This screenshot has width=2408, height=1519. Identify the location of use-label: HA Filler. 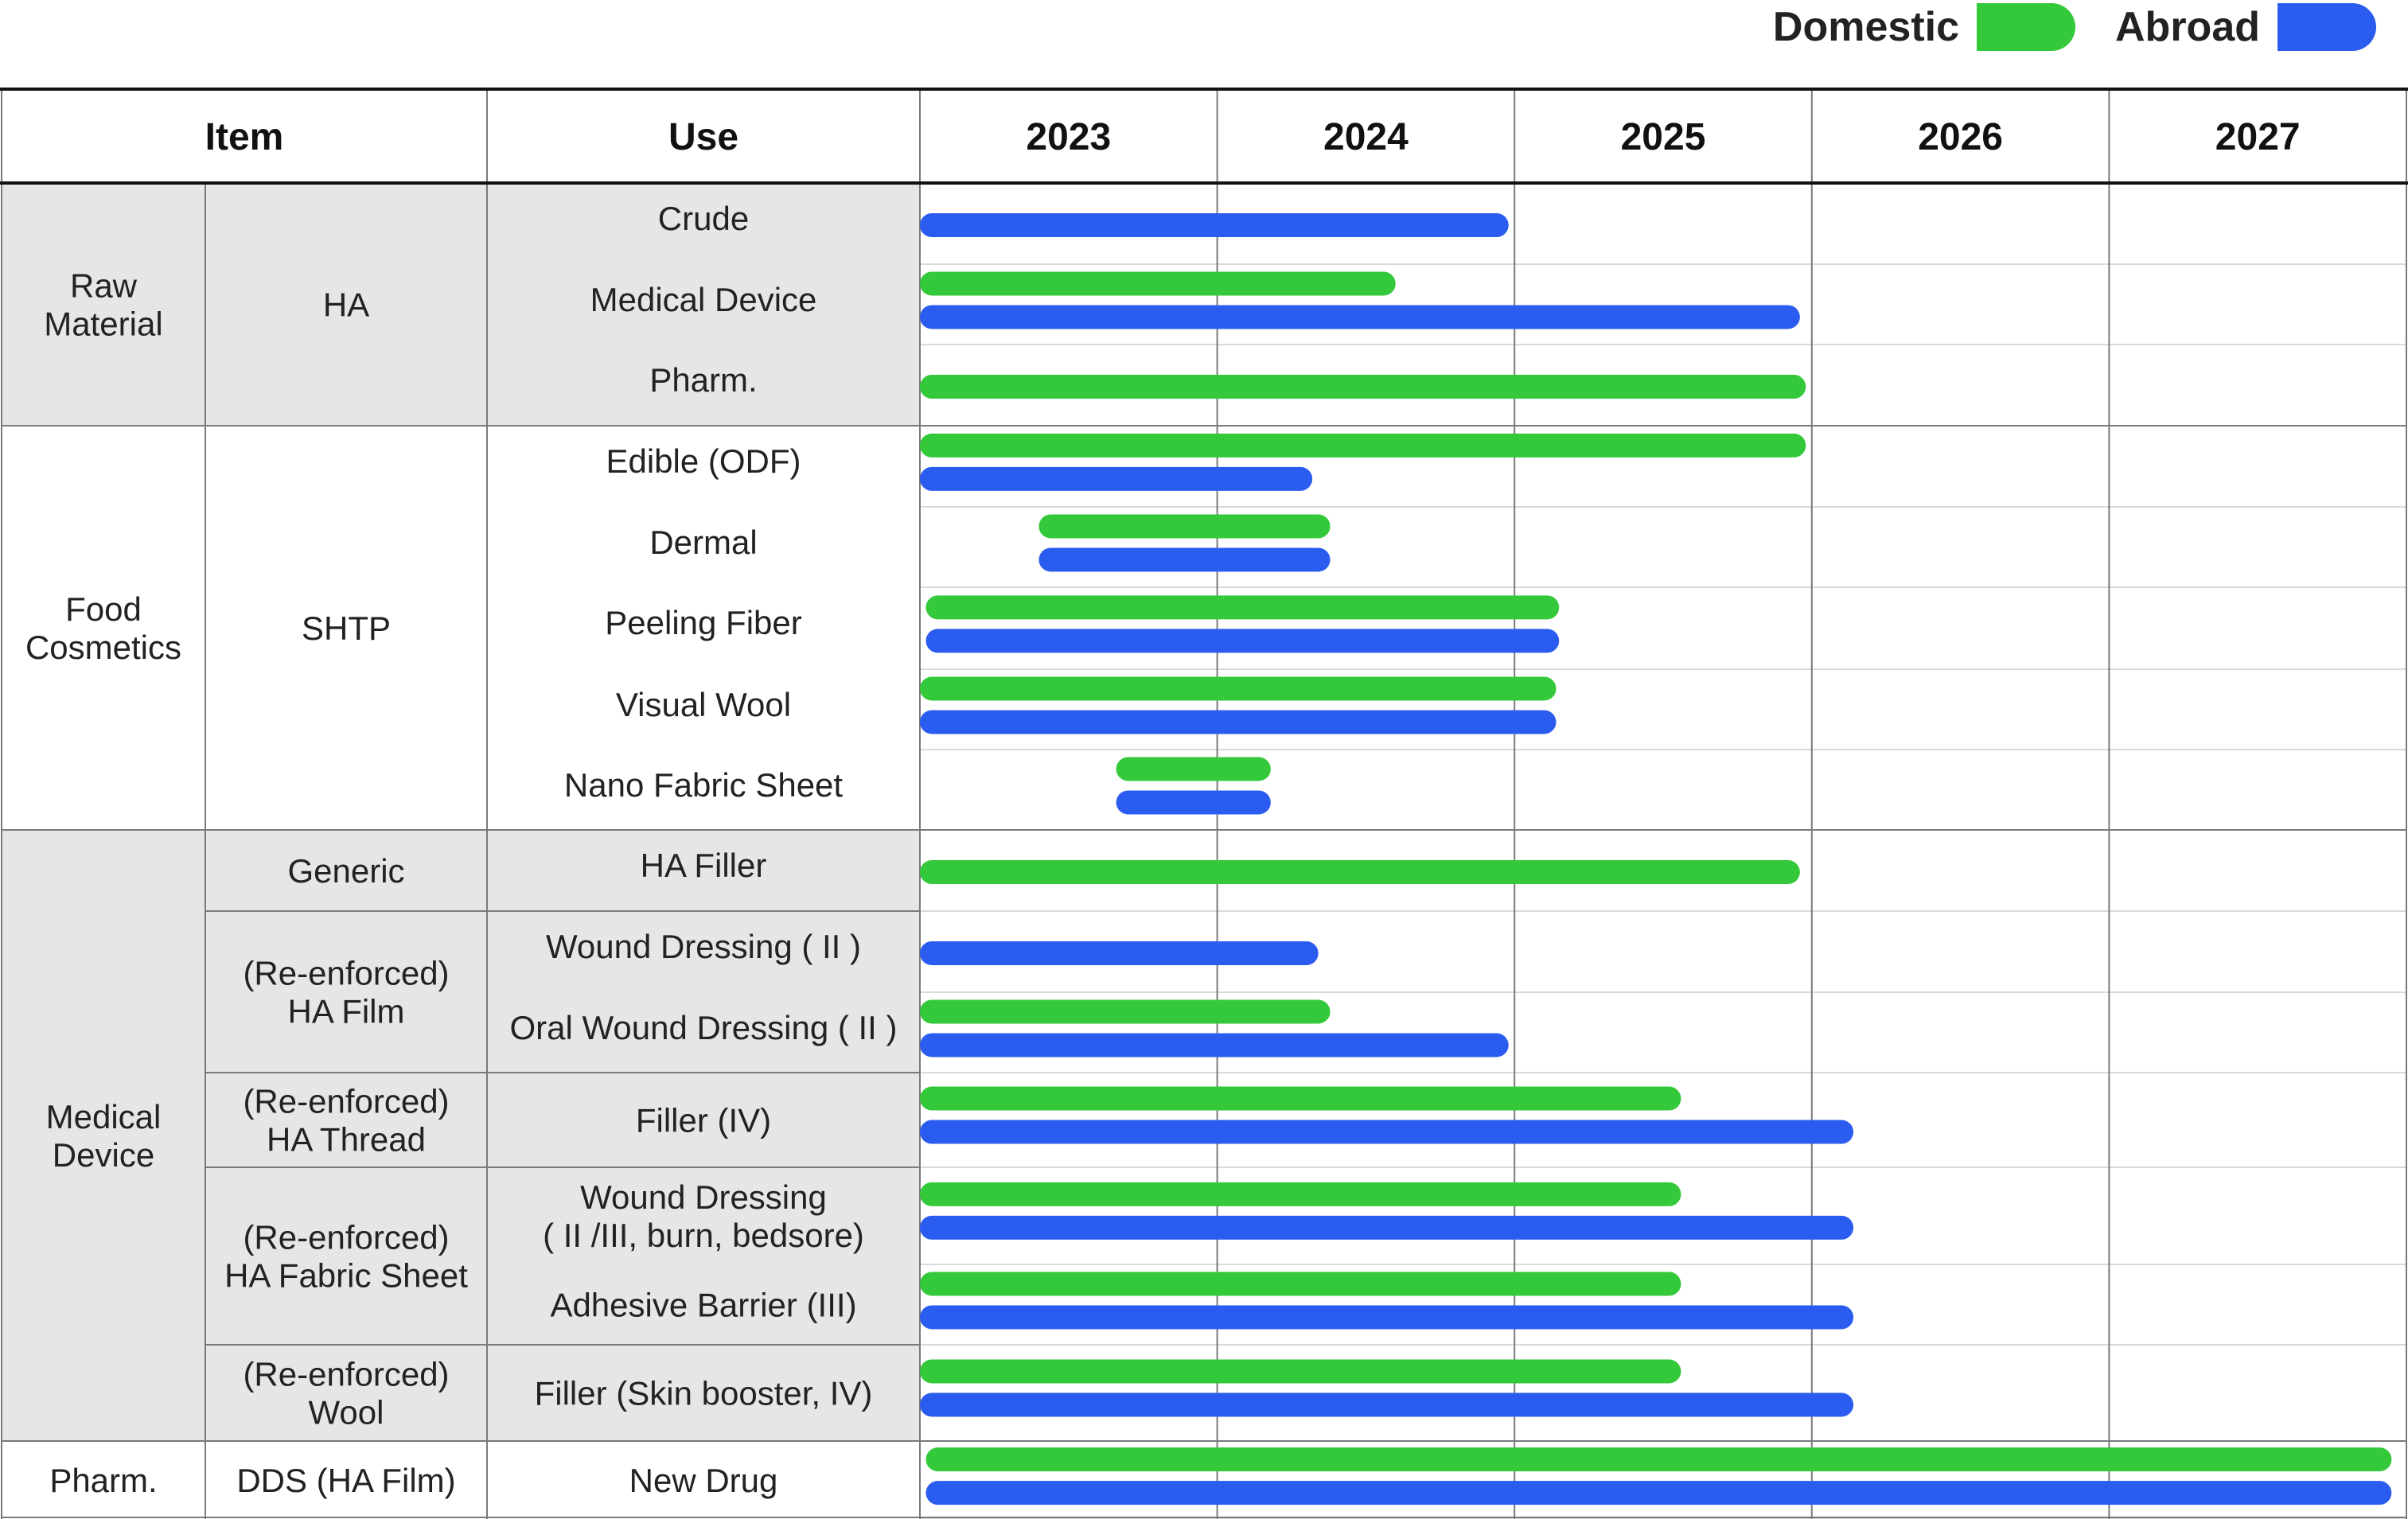
(704, 865).